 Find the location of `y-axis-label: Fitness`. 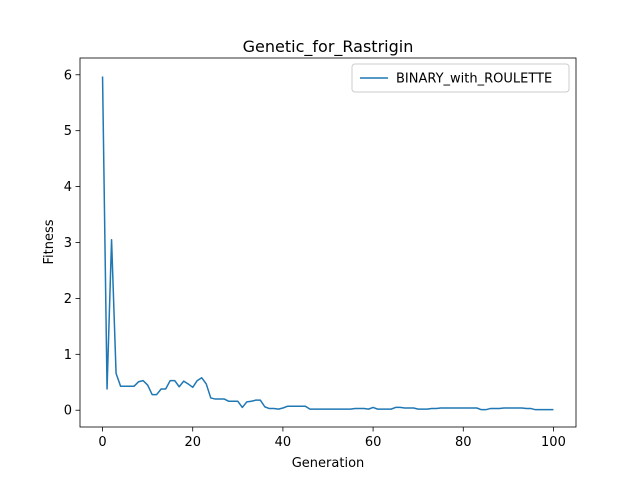

y-axis-label: Fitness is located at coordinates (49, 241).